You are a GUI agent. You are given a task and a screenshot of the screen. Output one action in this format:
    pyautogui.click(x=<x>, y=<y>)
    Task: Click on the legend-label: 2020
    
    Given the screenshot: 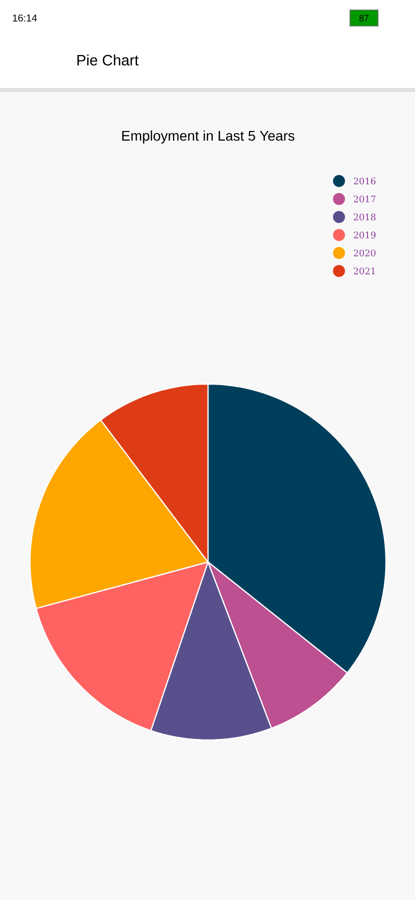 What is the action you would take?
    pyautogui.click(x=365, y=253)
    